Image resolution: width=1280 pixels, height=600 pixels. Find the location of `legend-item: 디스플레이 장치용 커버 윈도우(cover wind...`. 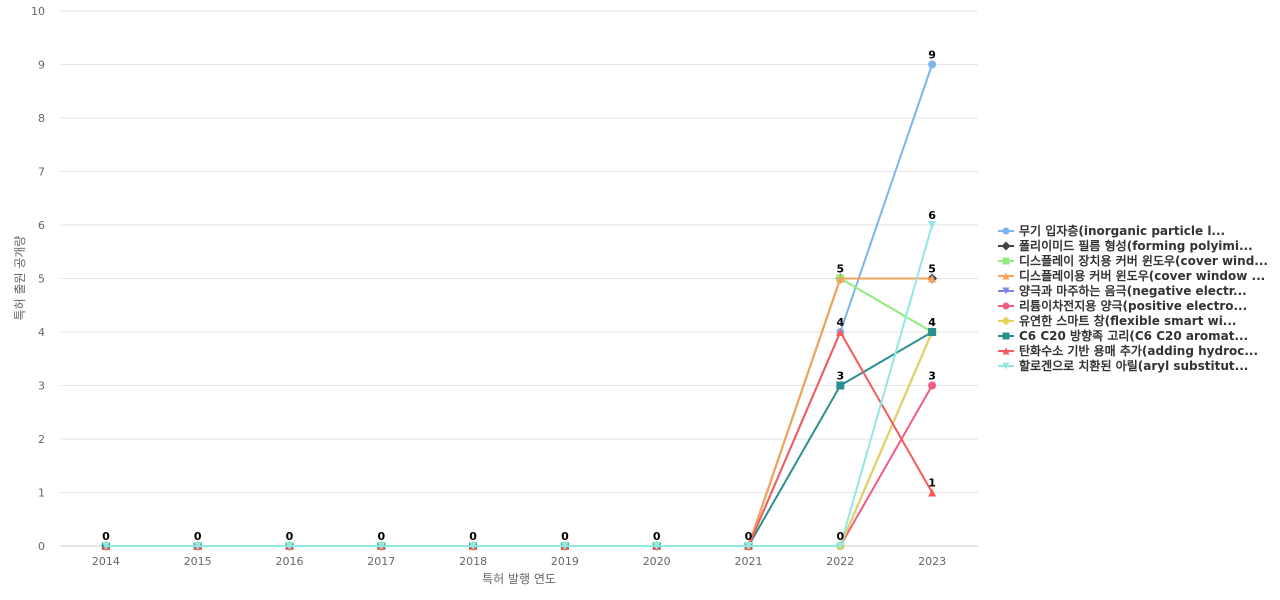

legend-item: 디스플레이 장치용 커버 윈도우(cover wind... is located at coordinates (1133, 260).